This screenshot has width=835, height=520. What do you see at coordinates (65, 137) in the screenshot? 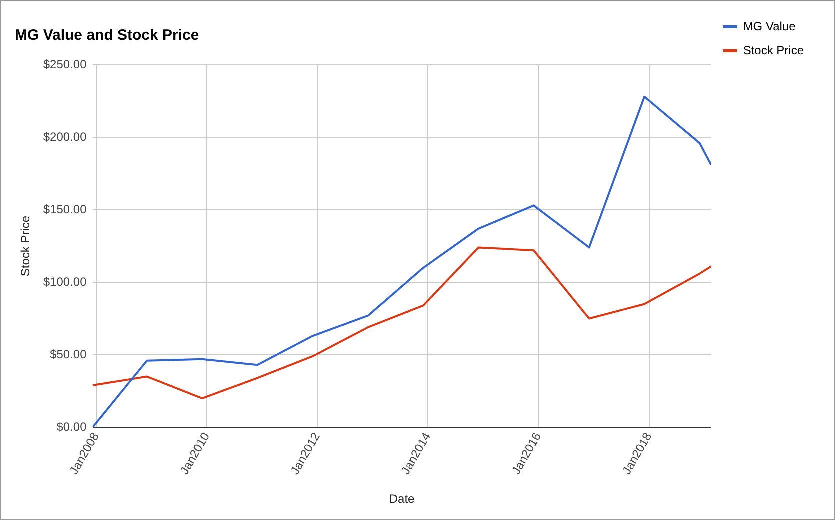
I see `y-tick-label: $200.00` at bounding box center [65, 137].